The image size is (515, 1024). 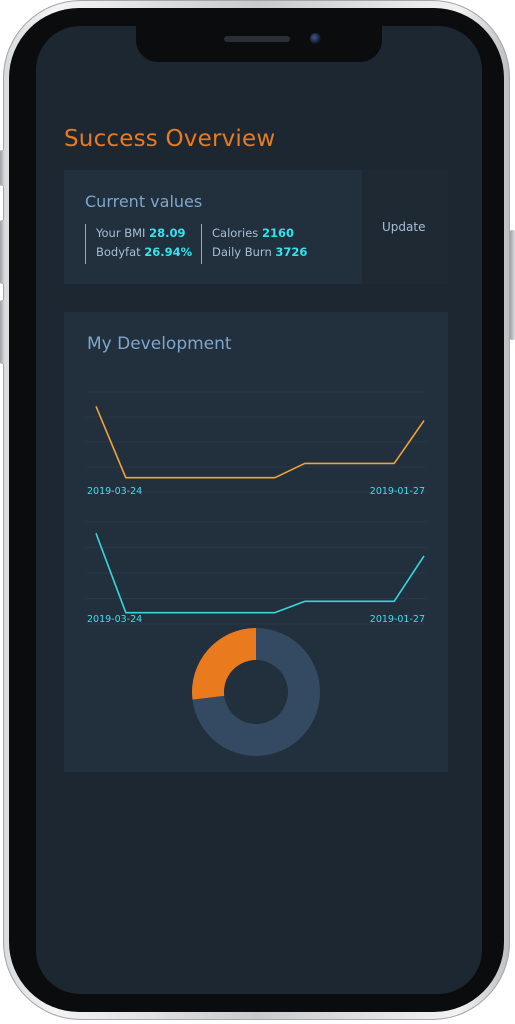 I want to click on donut-slice-bodyfat, so click(x=224, y=664).